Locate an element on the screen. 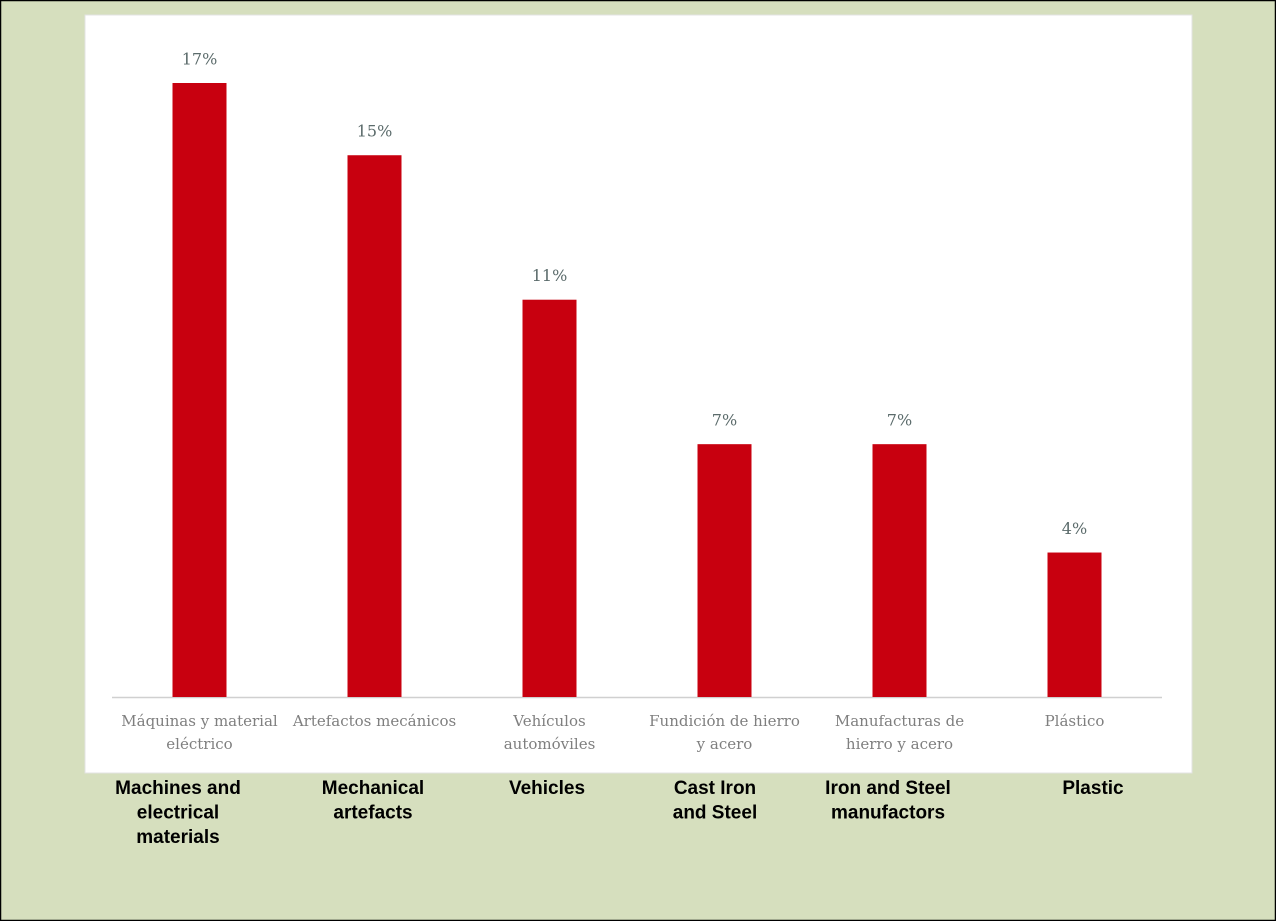 This screenshot has width=1276, height=921. english-label: and Steel is located at coordinates (715, 813).